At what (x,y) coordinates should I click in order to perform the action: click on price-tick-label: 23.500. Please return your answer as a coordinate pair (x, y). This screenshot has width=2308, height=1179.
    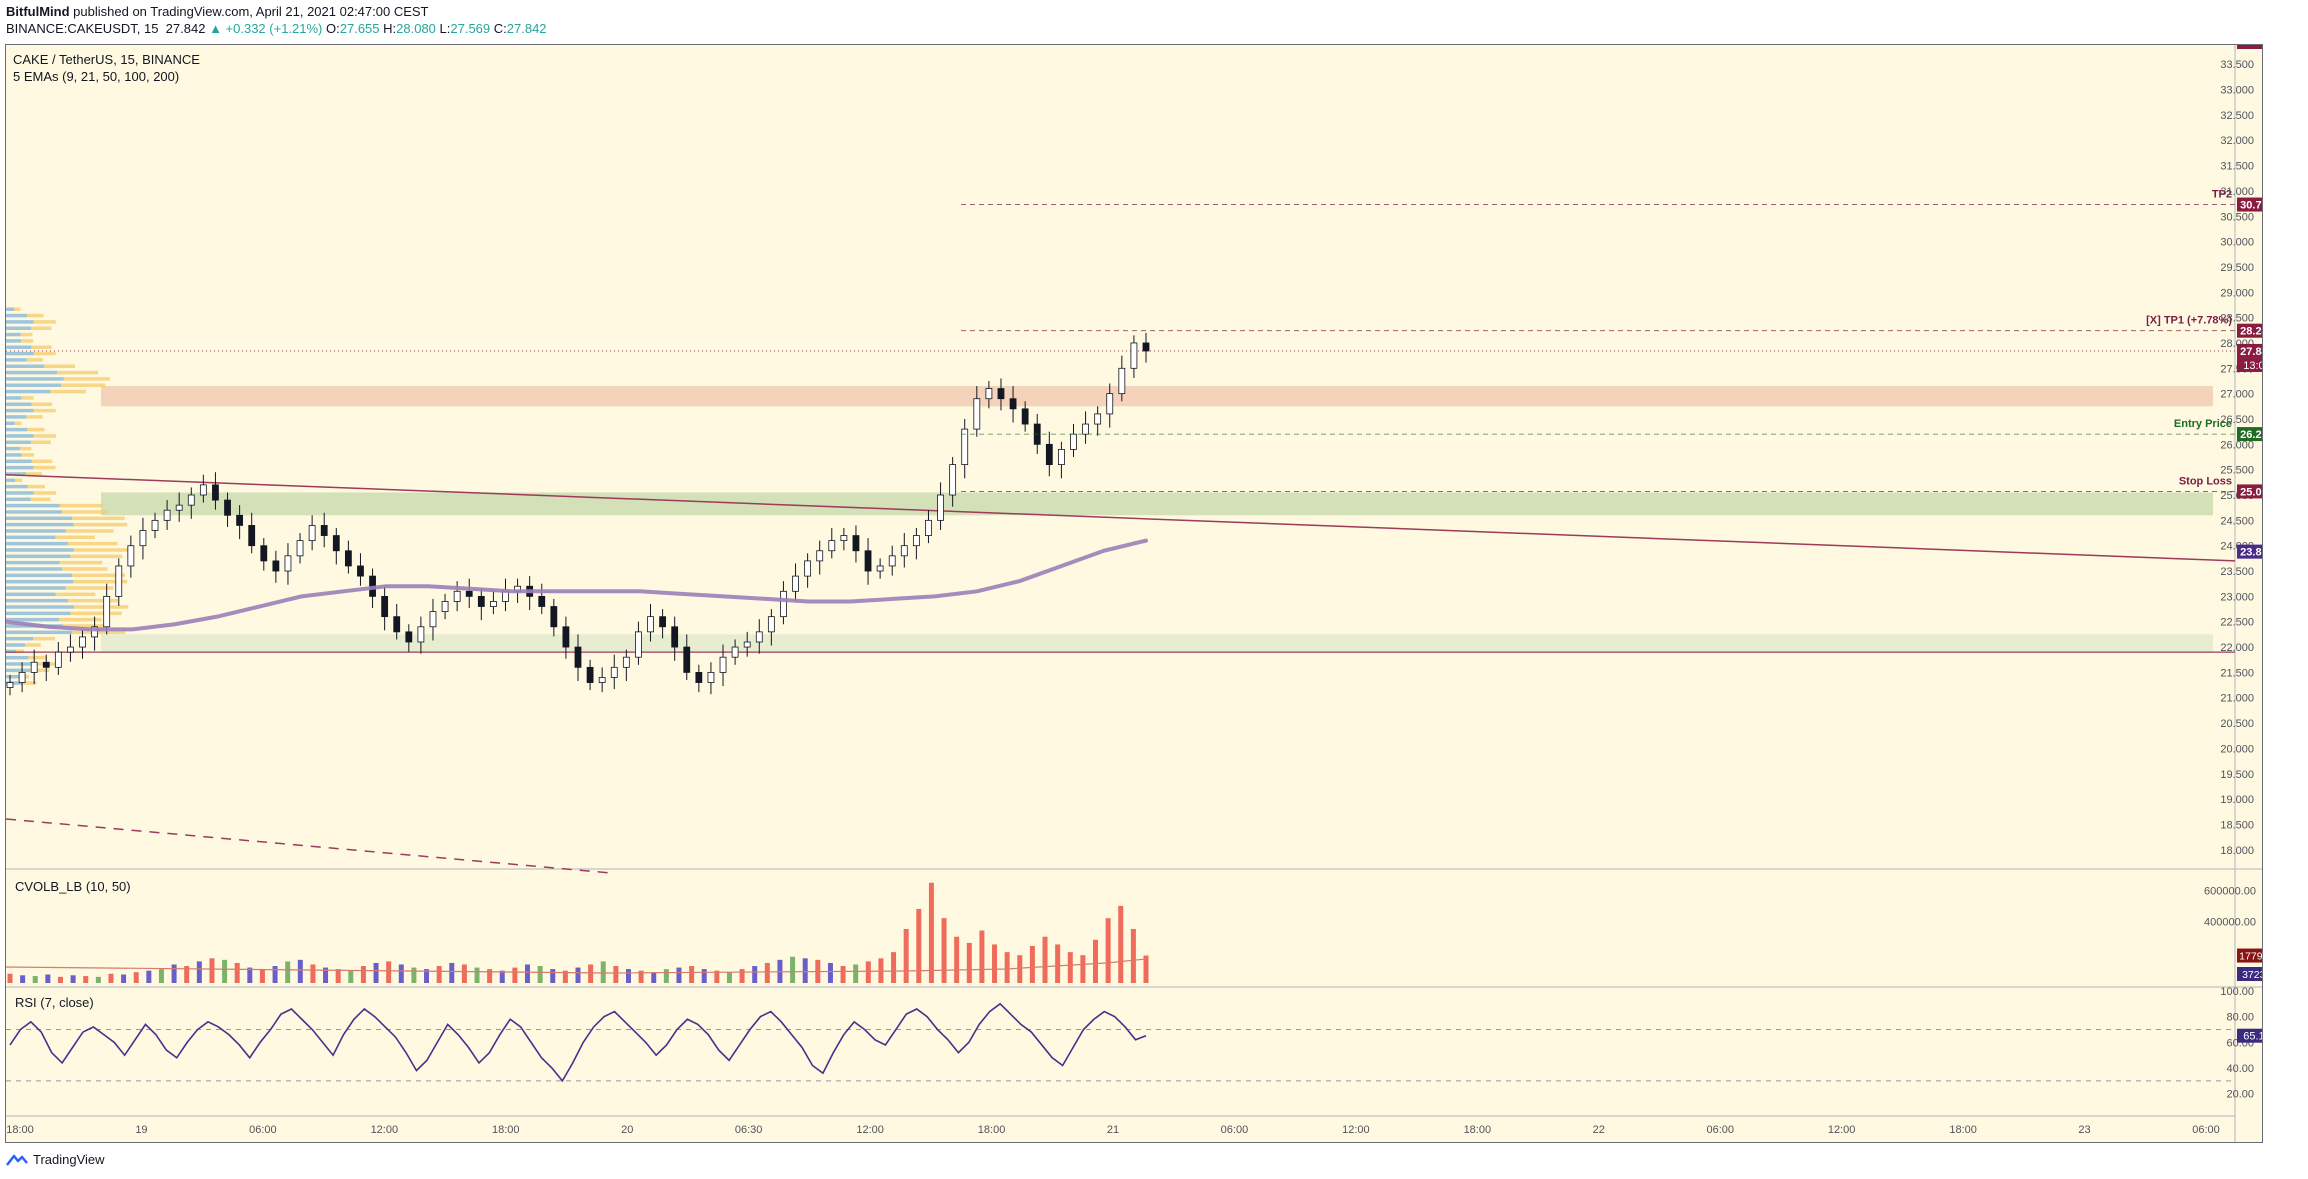
    Looking at the image, I should click on (2237, 572).